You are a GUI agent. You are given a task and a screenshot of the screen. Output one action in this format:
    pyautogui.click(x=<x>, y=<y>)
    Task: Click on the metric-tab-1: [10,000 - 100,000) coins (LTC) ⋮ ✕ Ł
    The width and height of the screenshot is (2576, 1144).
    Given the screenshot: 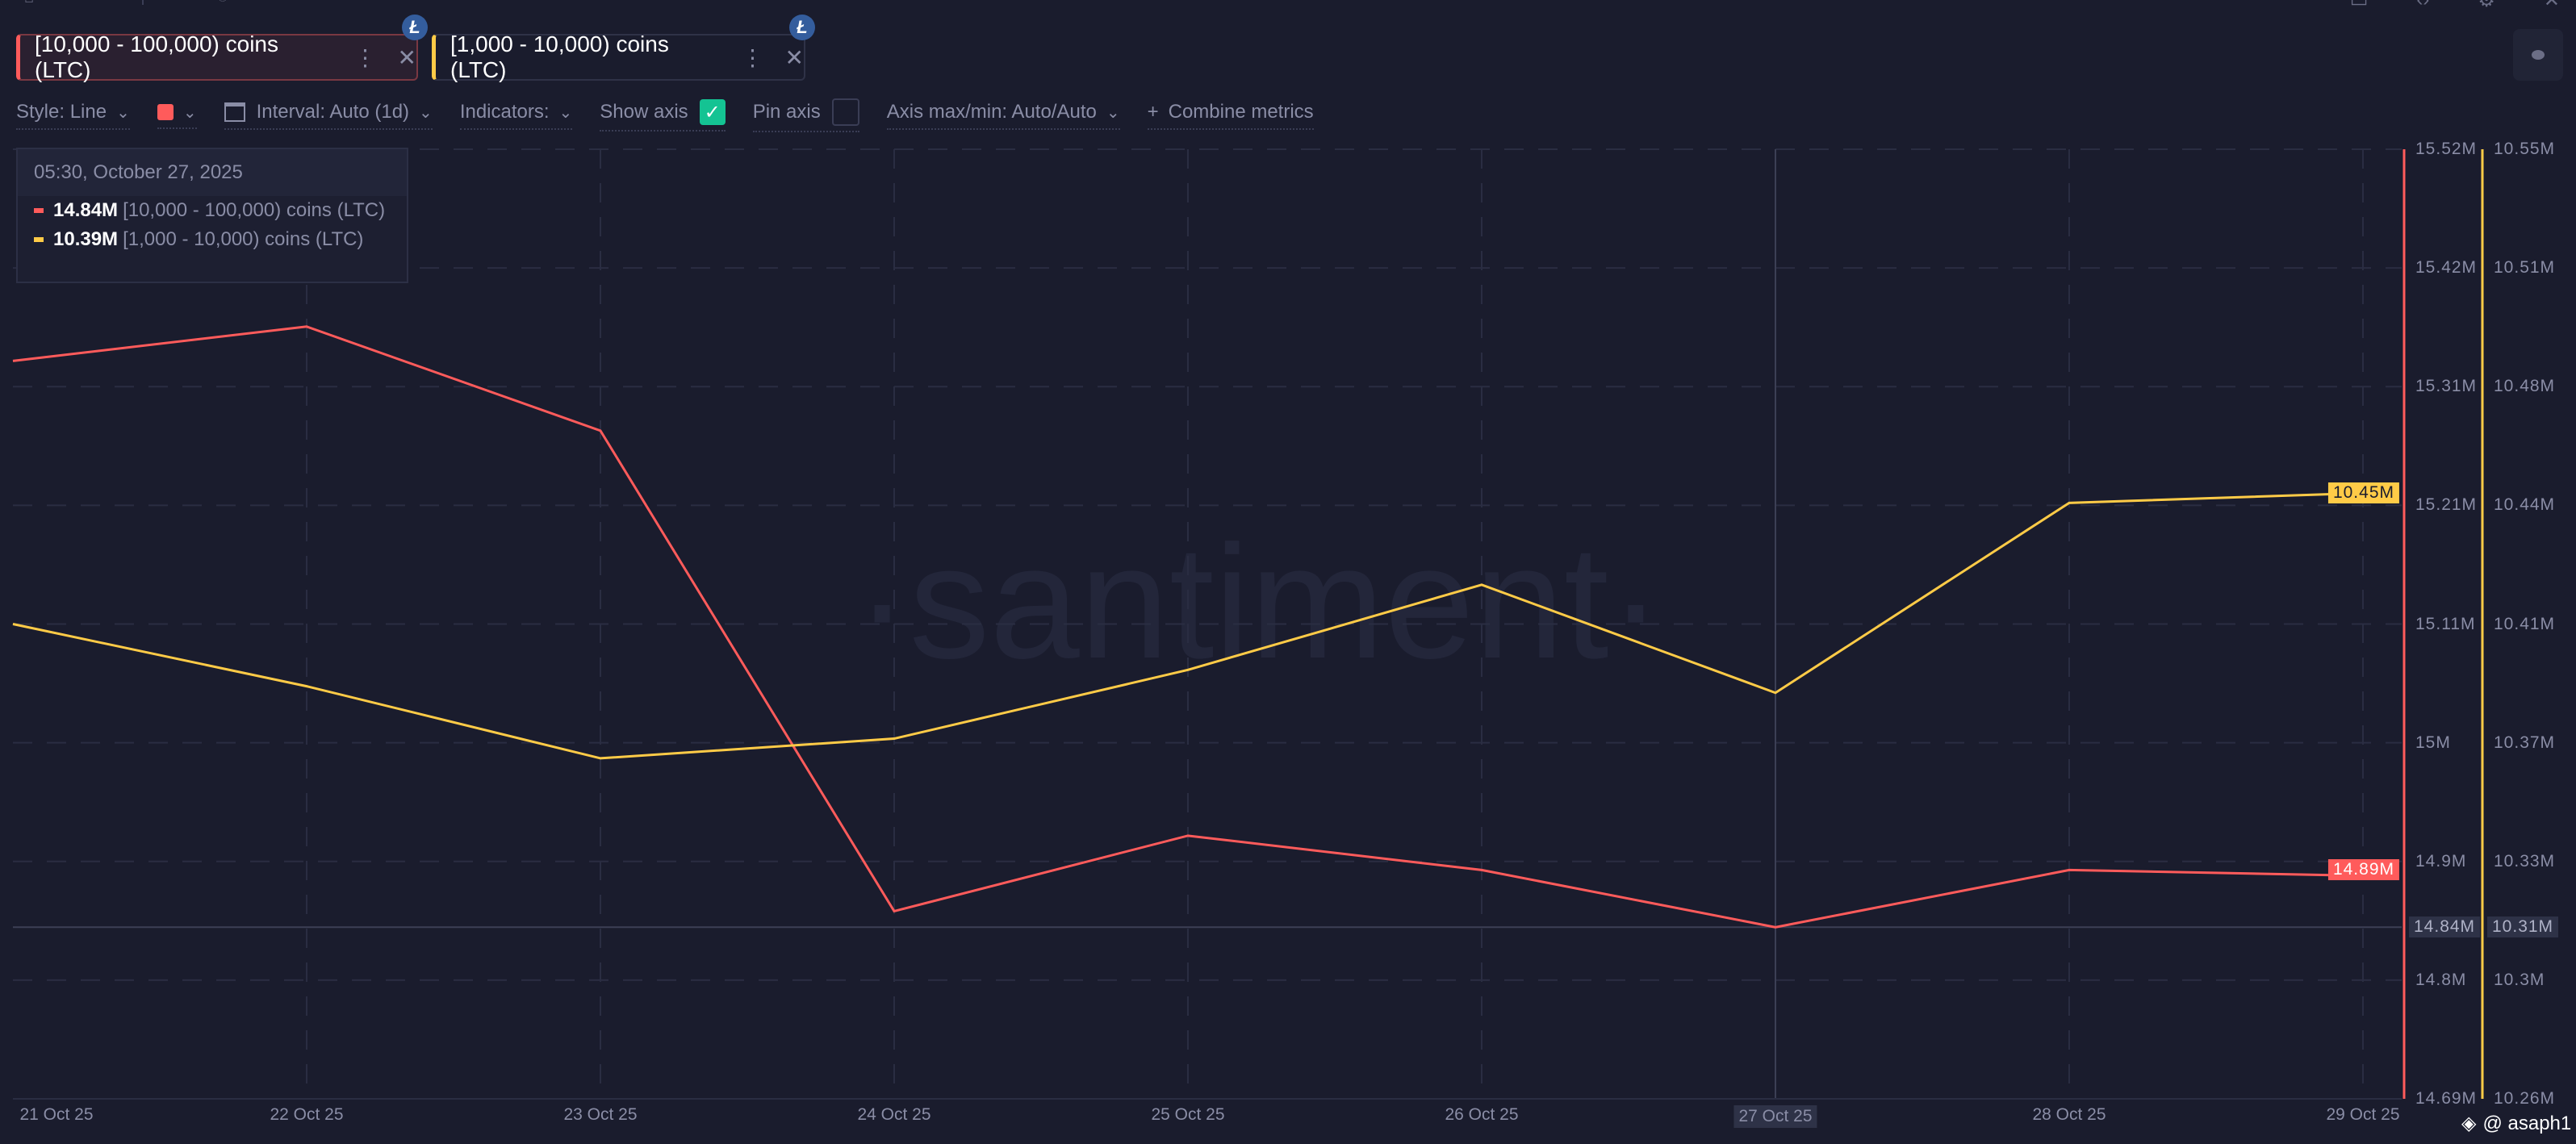 What is the action you would take?
    pyautogui.click(x=222, y=48)
    